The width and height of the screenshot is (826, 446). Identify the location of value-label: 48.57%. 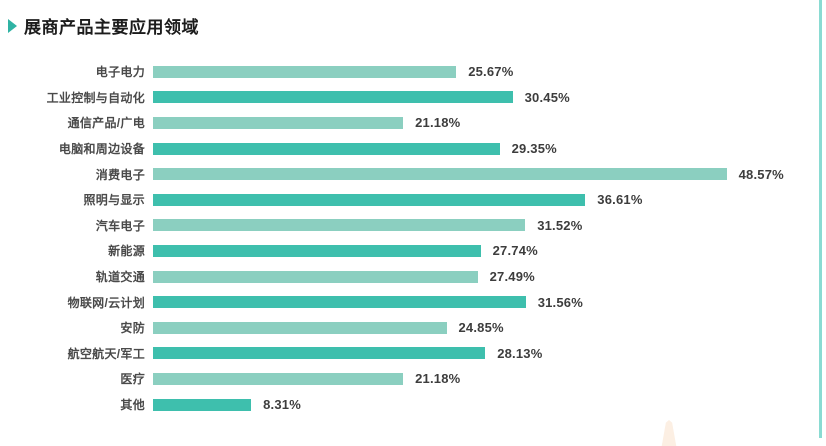
(761, 174).